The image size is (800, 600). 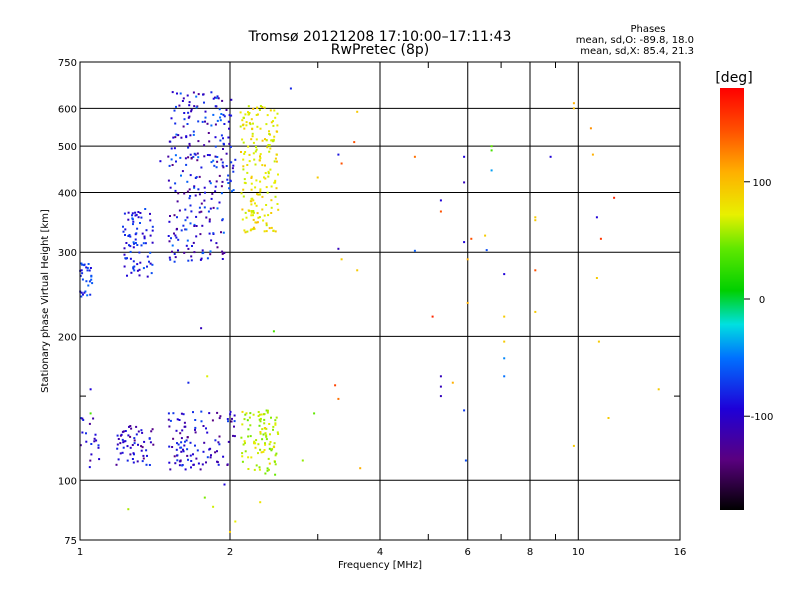 I want to click on x-tick-label: 4, so click(x=380, y=552).